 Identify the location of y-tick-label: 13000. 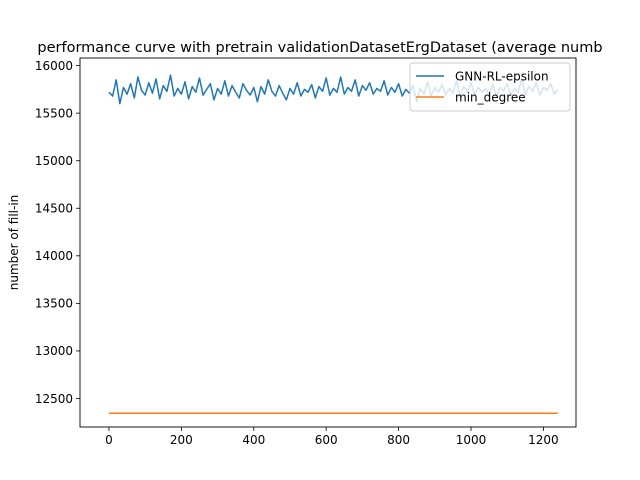
(54, 351).